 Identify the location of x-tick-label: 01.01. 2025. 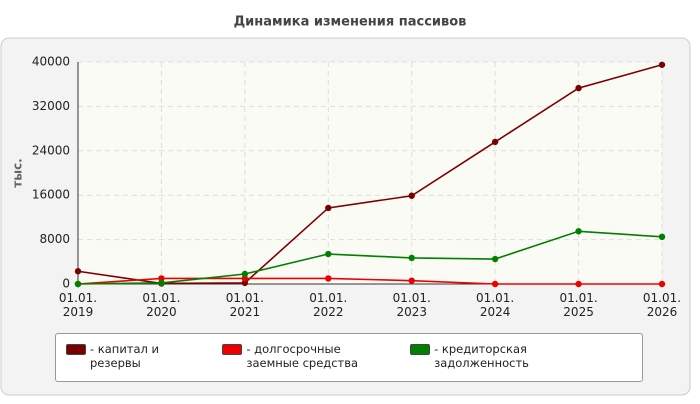
(578, 305).